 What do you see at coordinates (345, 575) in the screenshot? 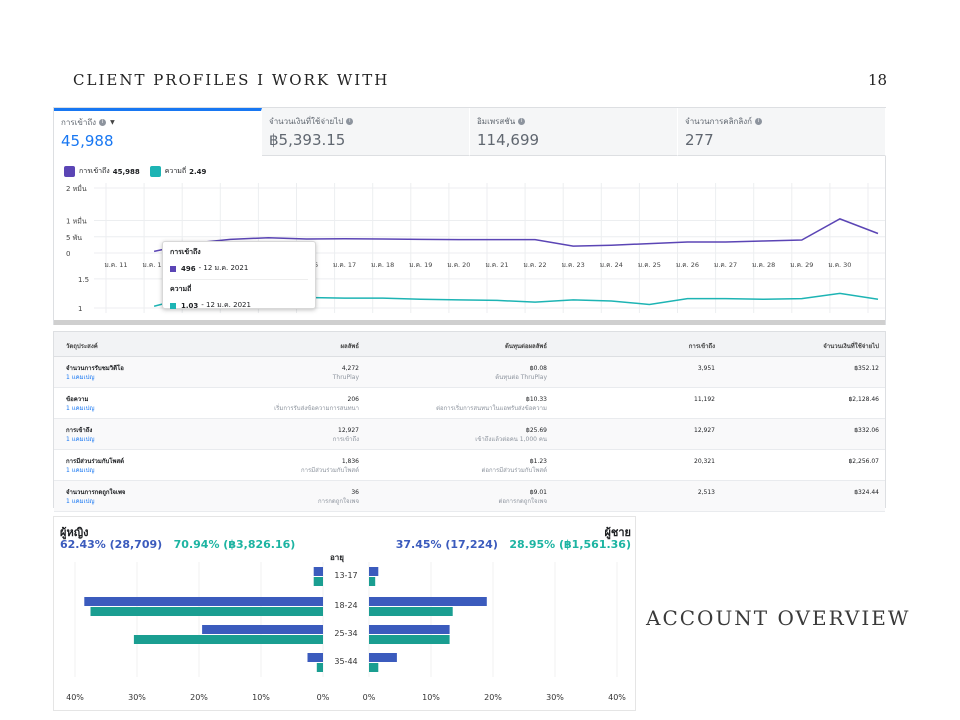
I see `age-label: 13-17` at bounding box center [345, 575].